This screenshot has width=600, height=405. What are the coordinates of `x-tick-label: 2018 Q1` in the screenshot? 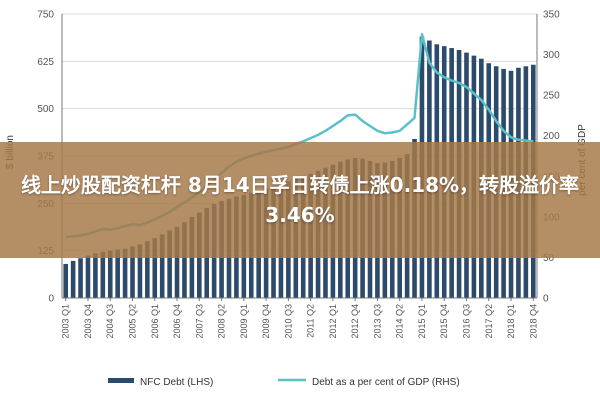 It's located at (511, 321).